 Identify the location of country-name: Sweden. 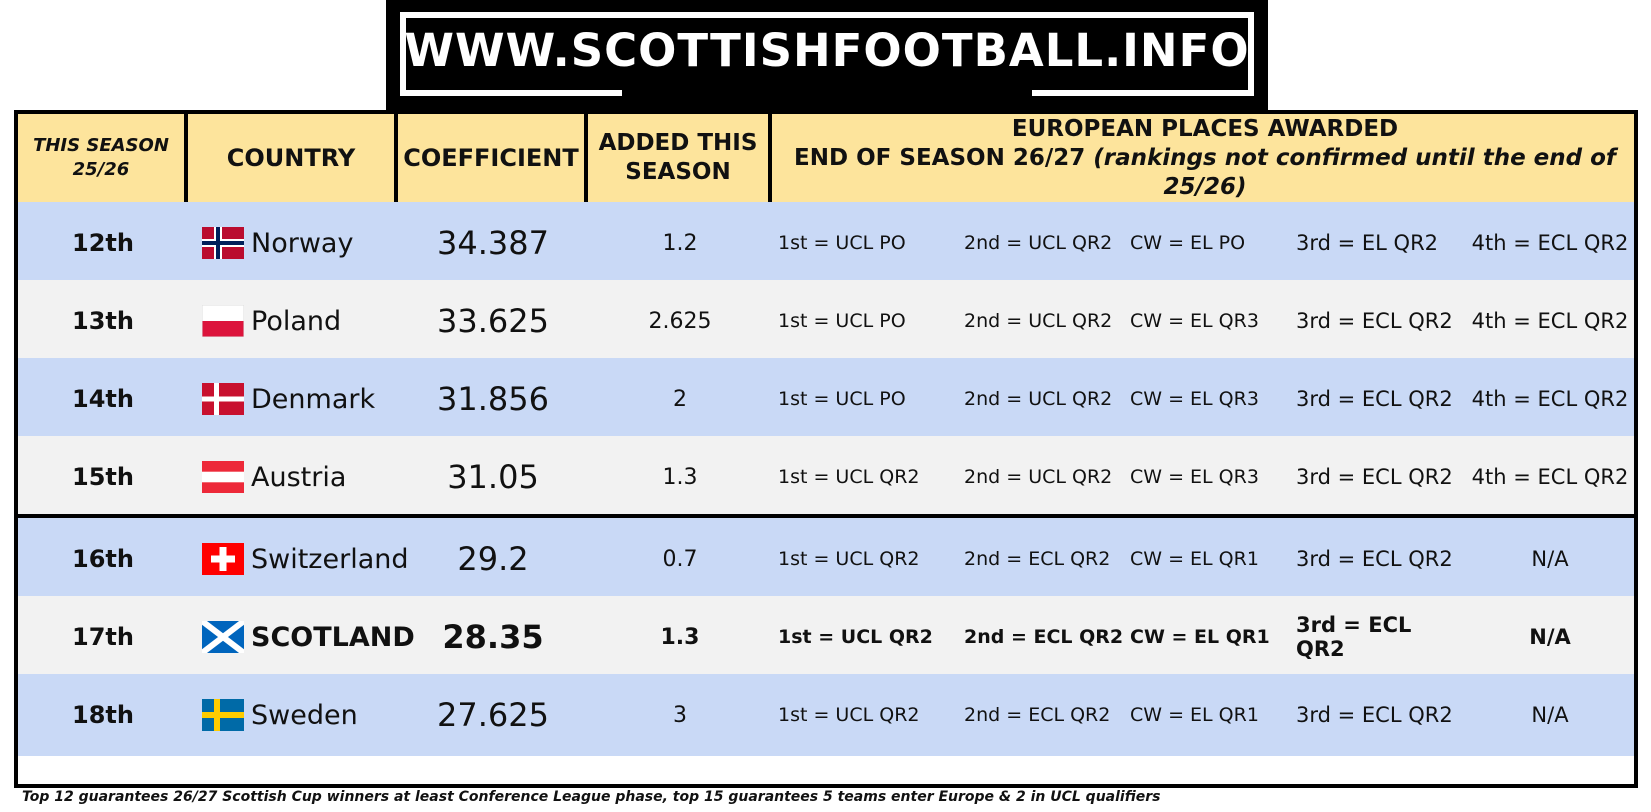
(304, 715).